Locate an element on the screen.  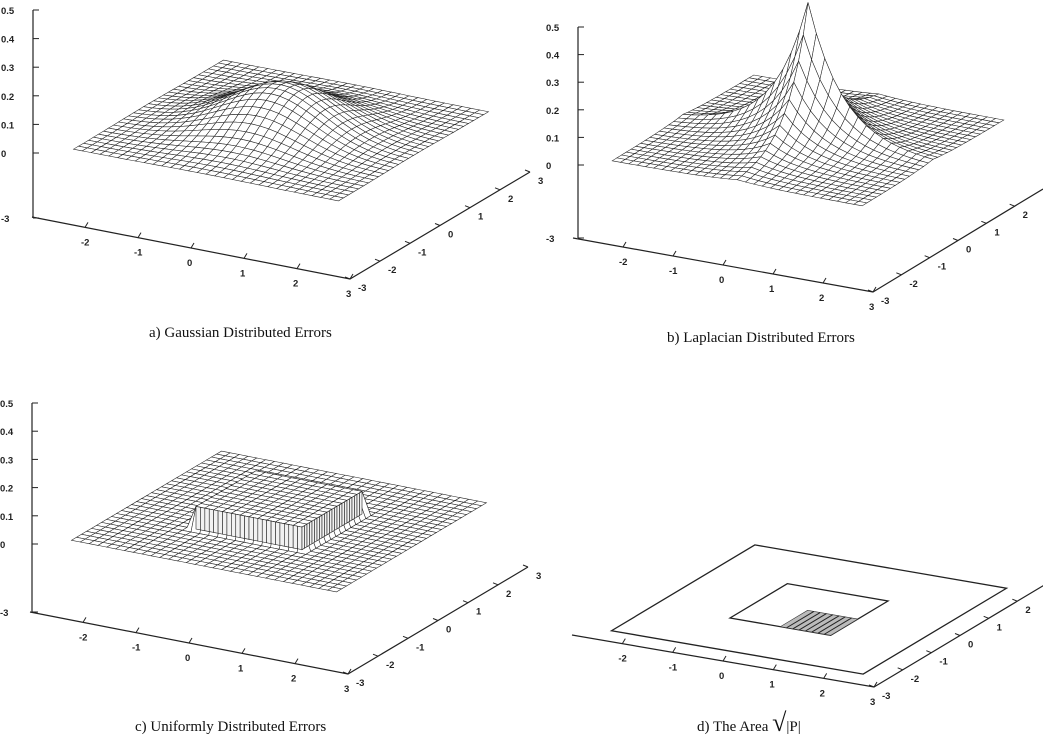
x-tick-label-d-2: 0 is located at coordinates (721, 676).